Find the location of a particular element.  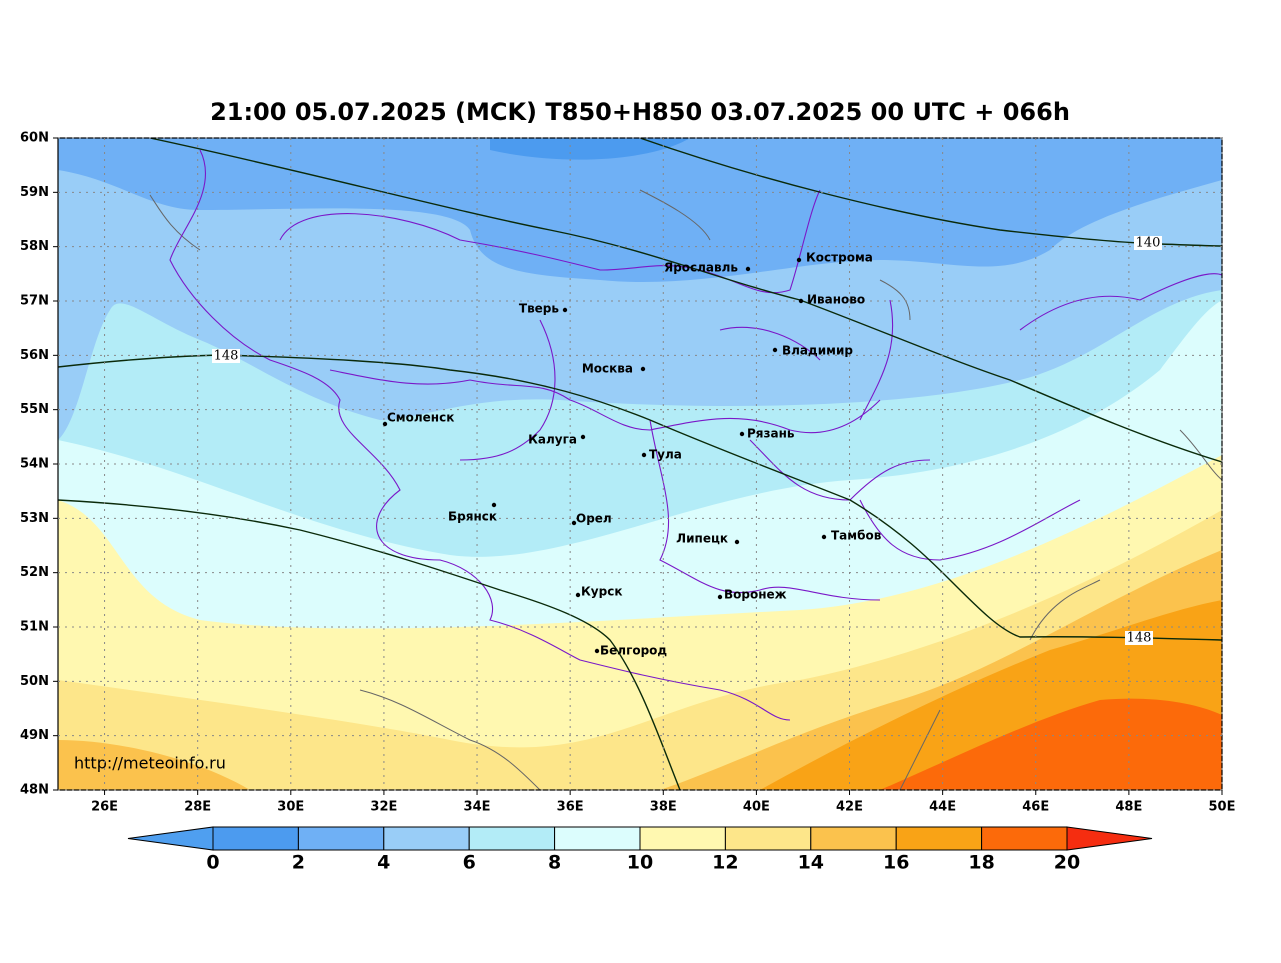

colorbar-label: 10 is located at coordinates (640, 863).